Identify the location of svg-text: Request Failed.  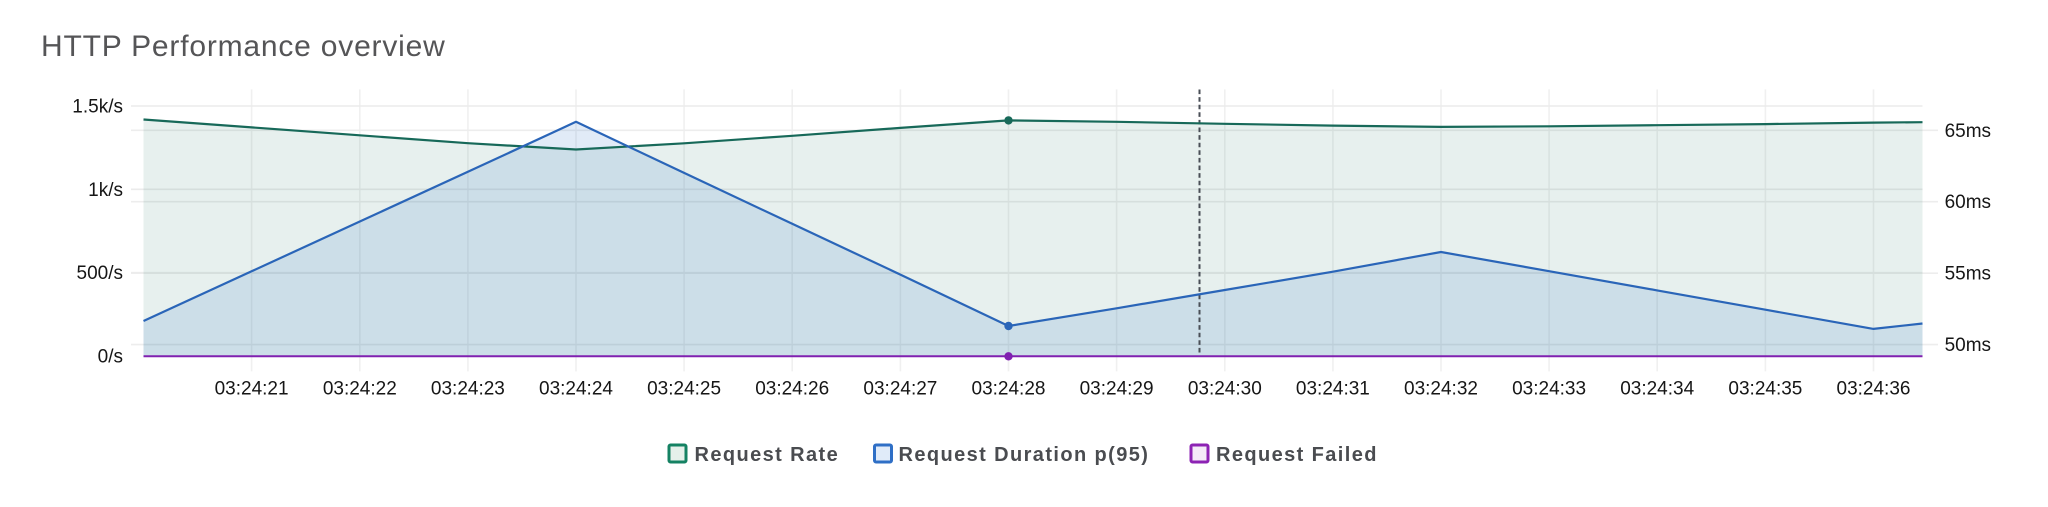
(1297, 455).